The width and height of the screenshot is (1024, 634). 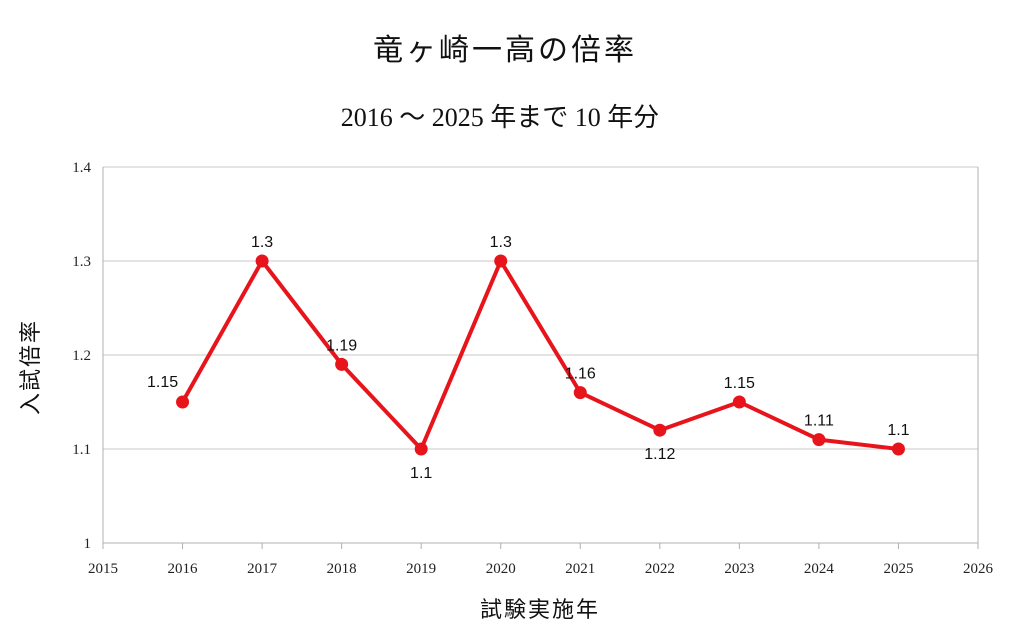 I want to click on data-label: 1.19, so click(x=341, y=345).